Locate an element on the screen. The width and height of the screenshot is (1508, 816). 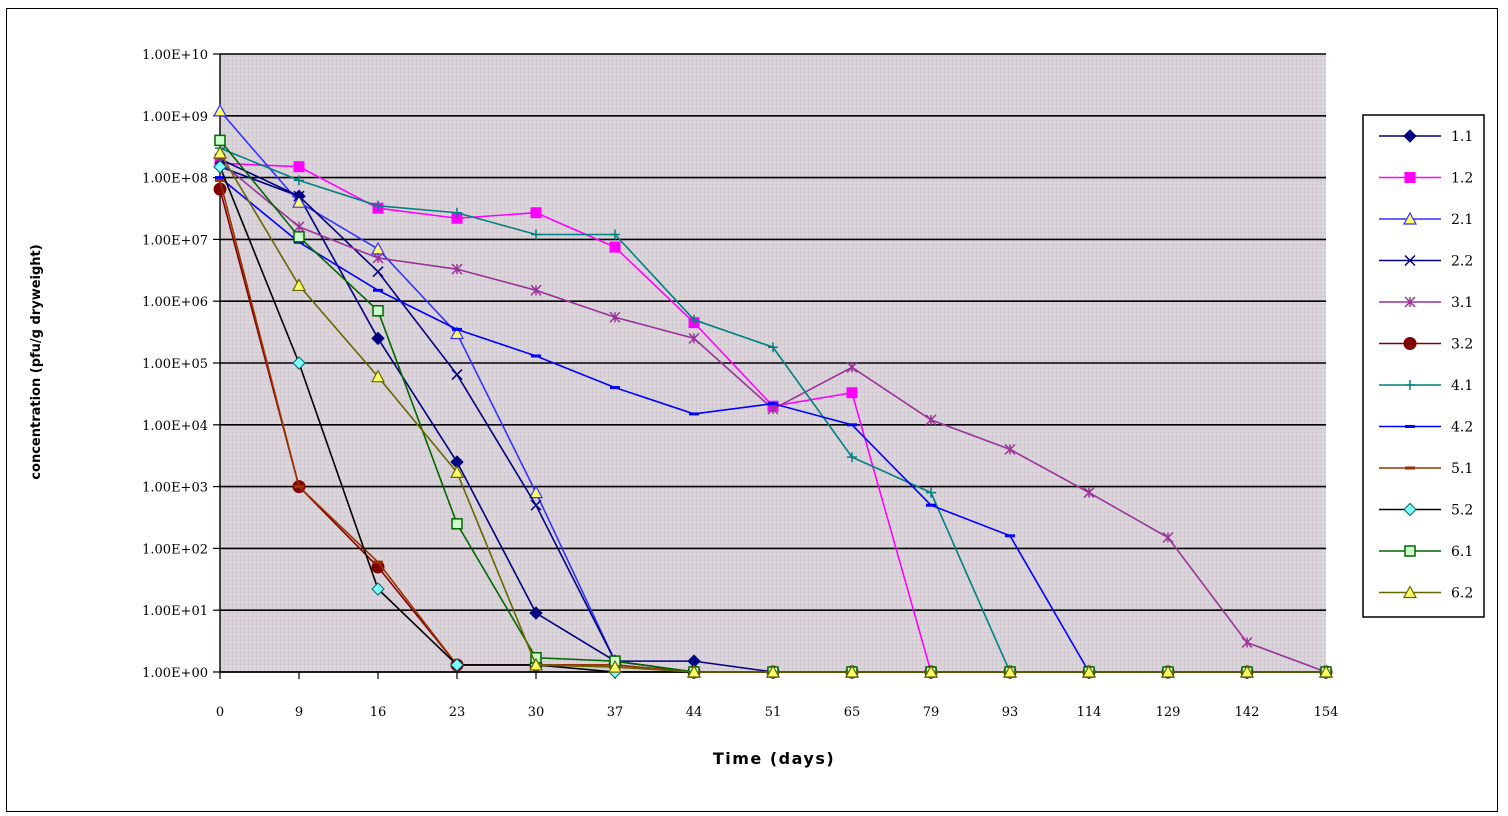
x-tick-label: 0 is located at coordinates (220, 712).